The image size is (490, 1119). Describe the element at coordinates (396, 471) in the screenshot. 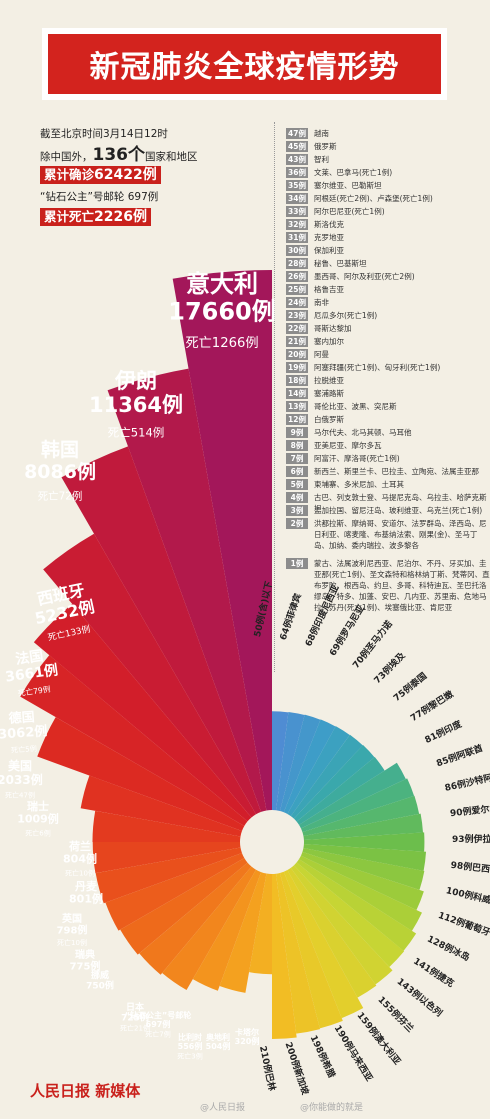

I see `table-row-countries: 新西兰、斯里兰卡、巴拉圭、立陶宛、法属圭亚那` at that location.